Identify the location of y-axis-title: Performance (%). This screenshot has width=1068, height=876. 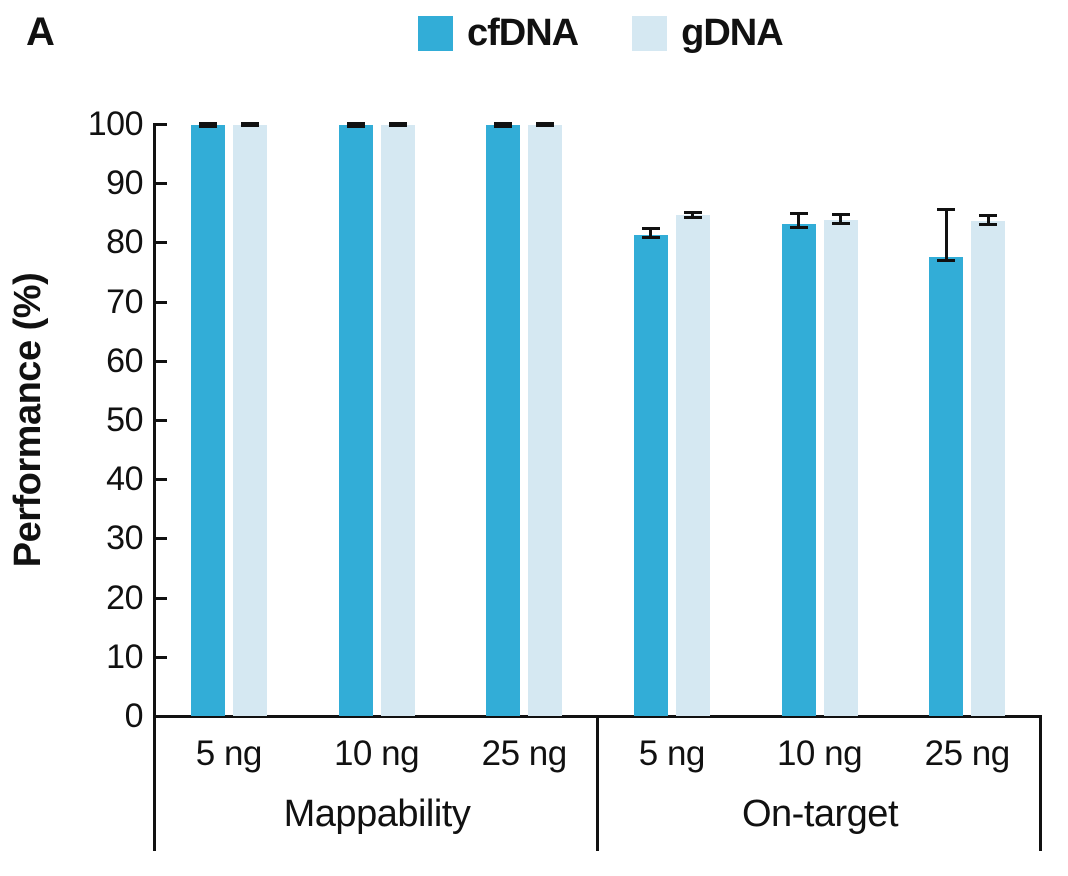
(28, 420).